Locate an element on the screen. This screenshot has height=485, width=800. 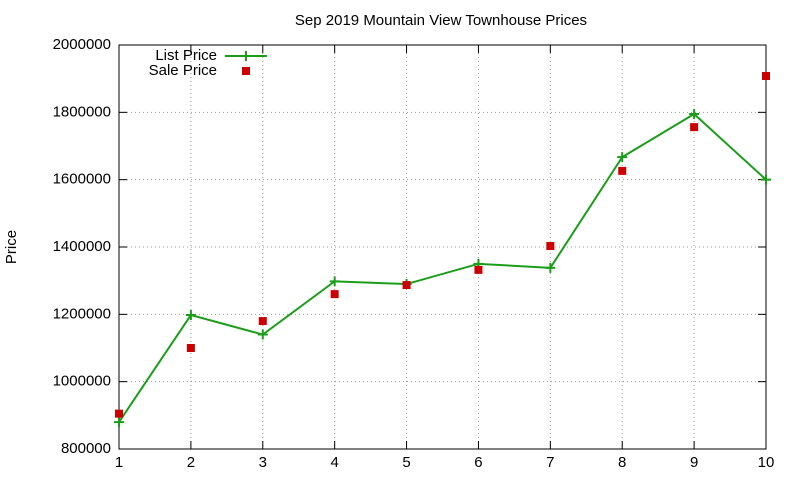
x-tick-label: 8 is located at coordinates (622, 462).